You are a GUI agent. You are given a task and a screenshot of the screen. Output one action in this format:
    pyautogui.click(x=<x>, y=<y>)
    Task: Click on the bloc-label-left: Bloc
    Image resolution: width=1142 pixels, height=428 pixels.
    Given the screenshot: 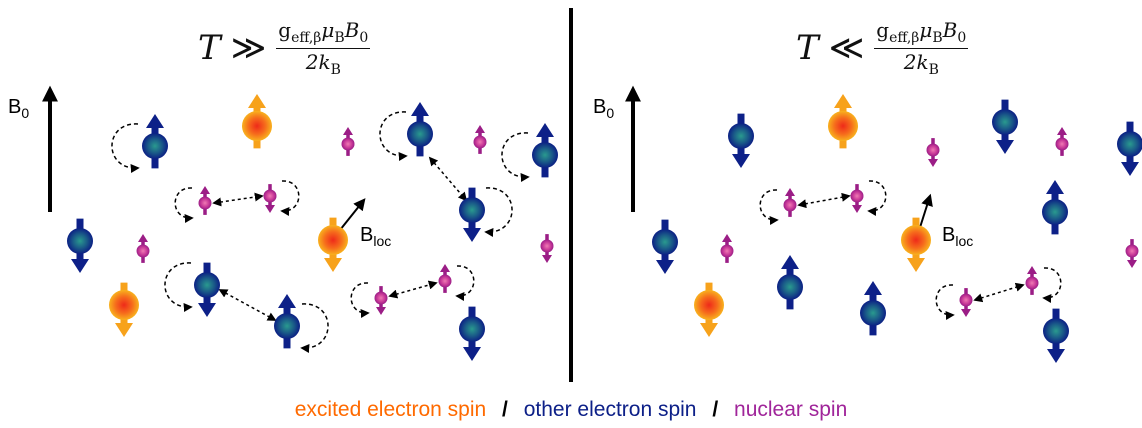 What is the action you would take?
    pyautogui.click(x=376, y=236)
    